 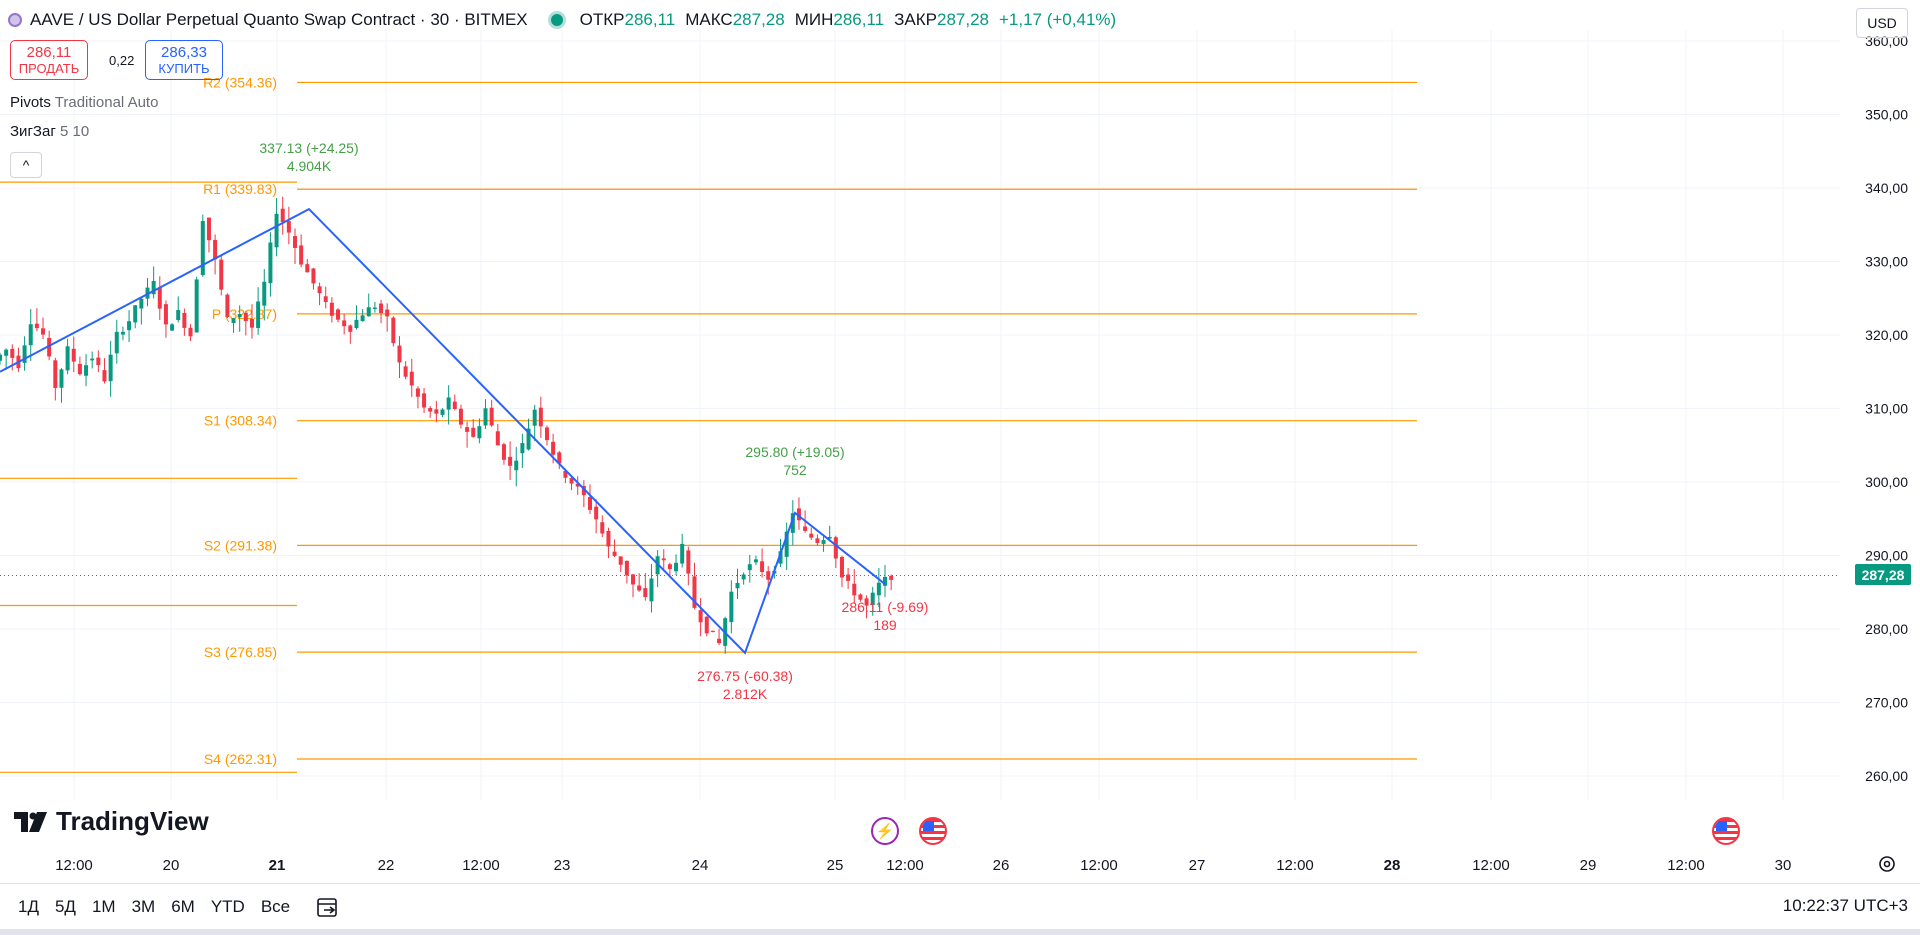 I want to click on x-tick-label: 22, so click(x=386, y=865).